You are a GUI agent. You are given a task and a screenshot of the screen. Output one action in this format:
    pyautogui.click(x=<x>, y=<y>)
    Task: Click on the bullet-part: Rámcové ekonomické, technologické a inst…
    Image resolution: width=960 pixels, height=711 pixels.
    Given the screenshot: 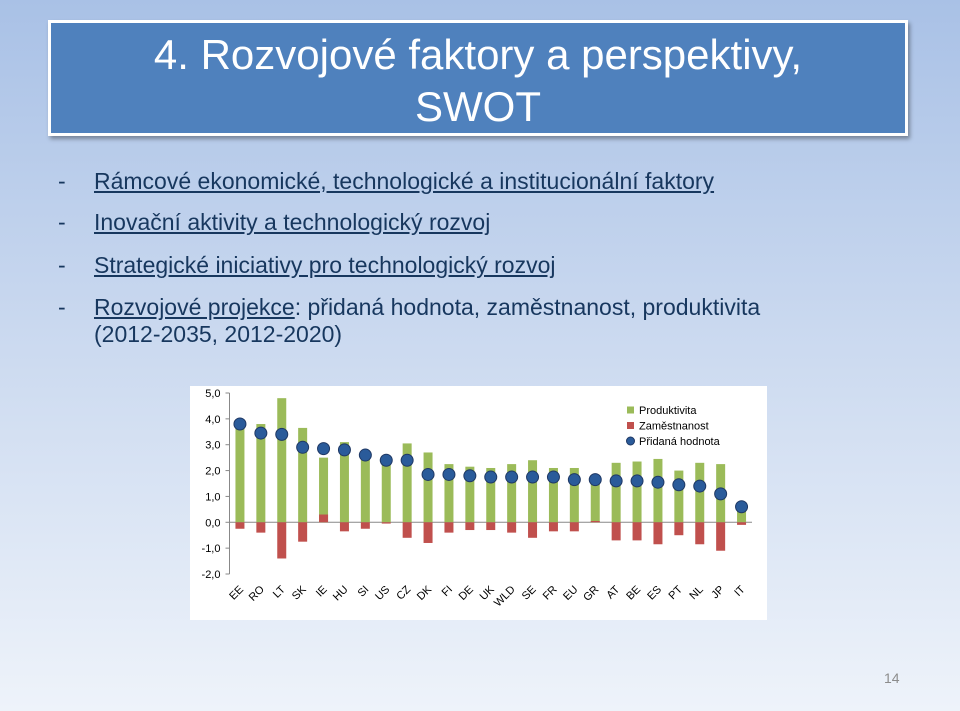 What is the action you would take?
    pyautogui.click(x=404, y=181)
    